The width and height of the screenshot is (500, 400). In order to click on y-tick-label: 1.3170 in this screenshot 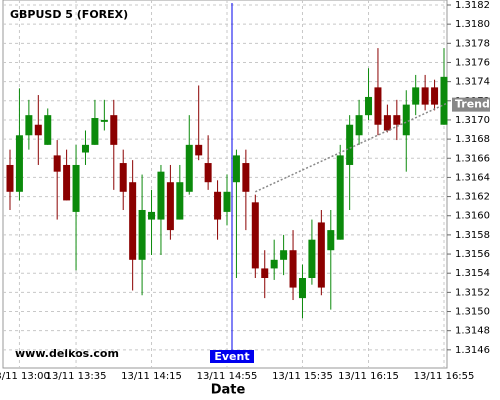, I will do `click(472, 120)`.